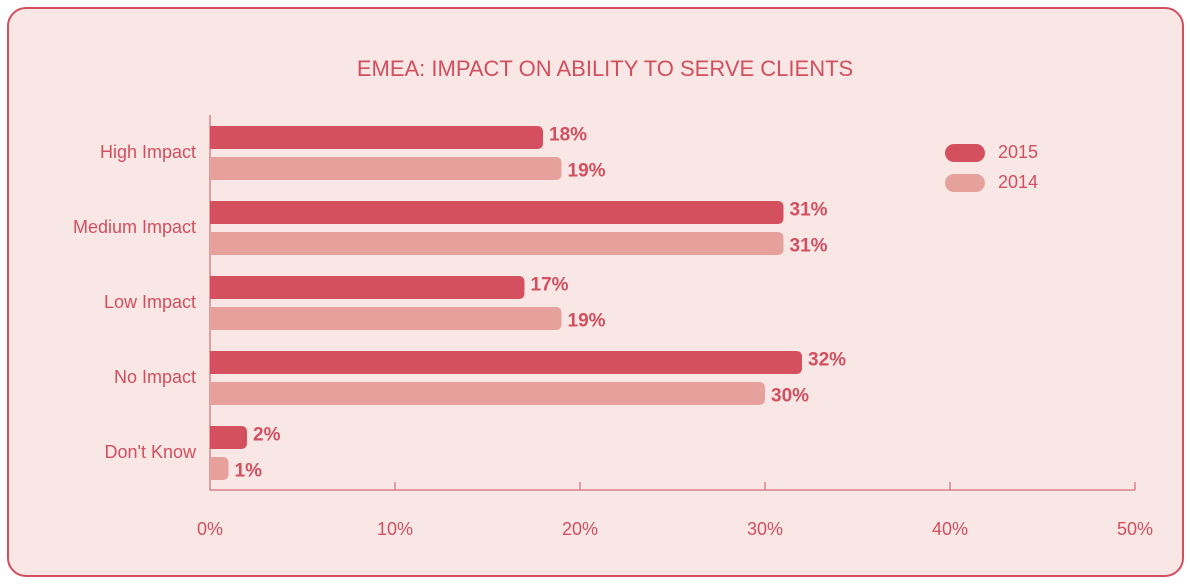 The image size is (1190, 586). What do you see at coordinates (148, 152) in the screenshot?
I see `y-tick-label: High Impact` at bounding box center [148, 152].